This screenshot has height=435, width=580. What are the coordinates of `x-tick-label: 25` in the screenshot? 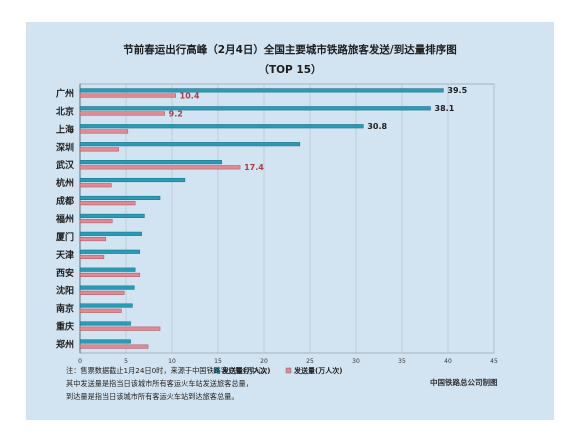 It's located at (310, 361).